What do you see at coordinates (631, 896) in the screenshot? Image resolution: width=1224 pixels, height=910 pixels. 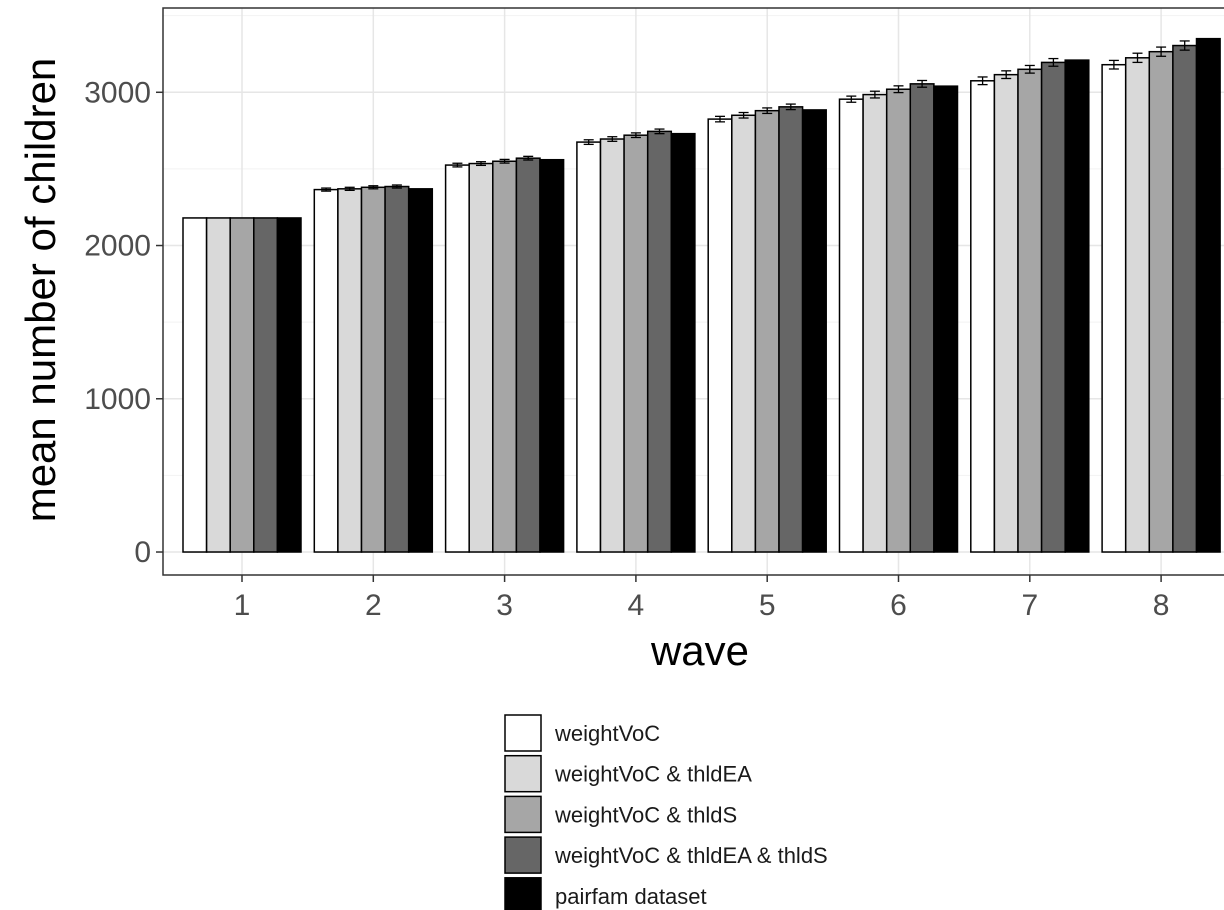 I see `legend-label: pairfam dataset` at bounding box center [631, 896].